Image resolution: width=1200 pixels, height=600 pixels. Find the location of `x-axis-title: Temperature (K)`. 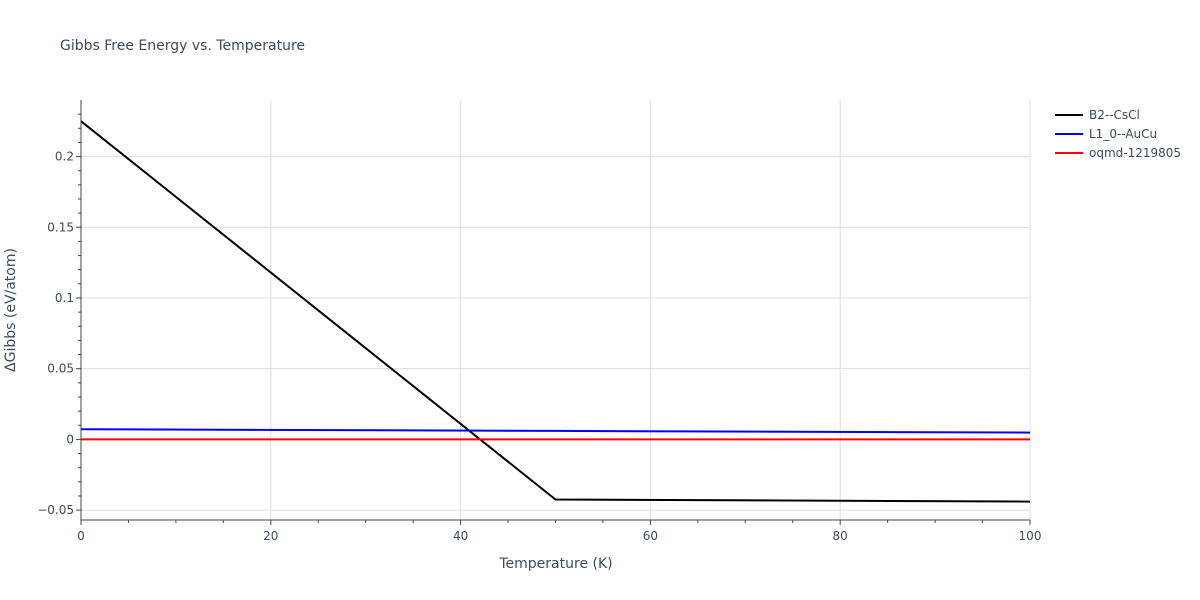

x-axis-title: Temperature (K) is located at coordinates (555, 564).